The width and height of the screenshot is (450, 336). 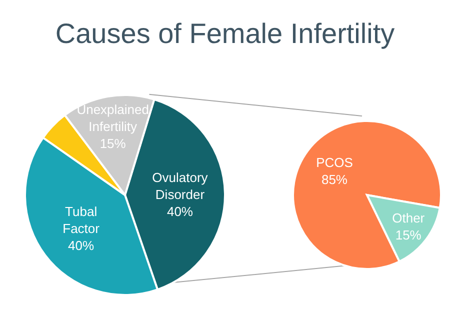 I want to click on data-label: 15%, so click(x=408, y=234).